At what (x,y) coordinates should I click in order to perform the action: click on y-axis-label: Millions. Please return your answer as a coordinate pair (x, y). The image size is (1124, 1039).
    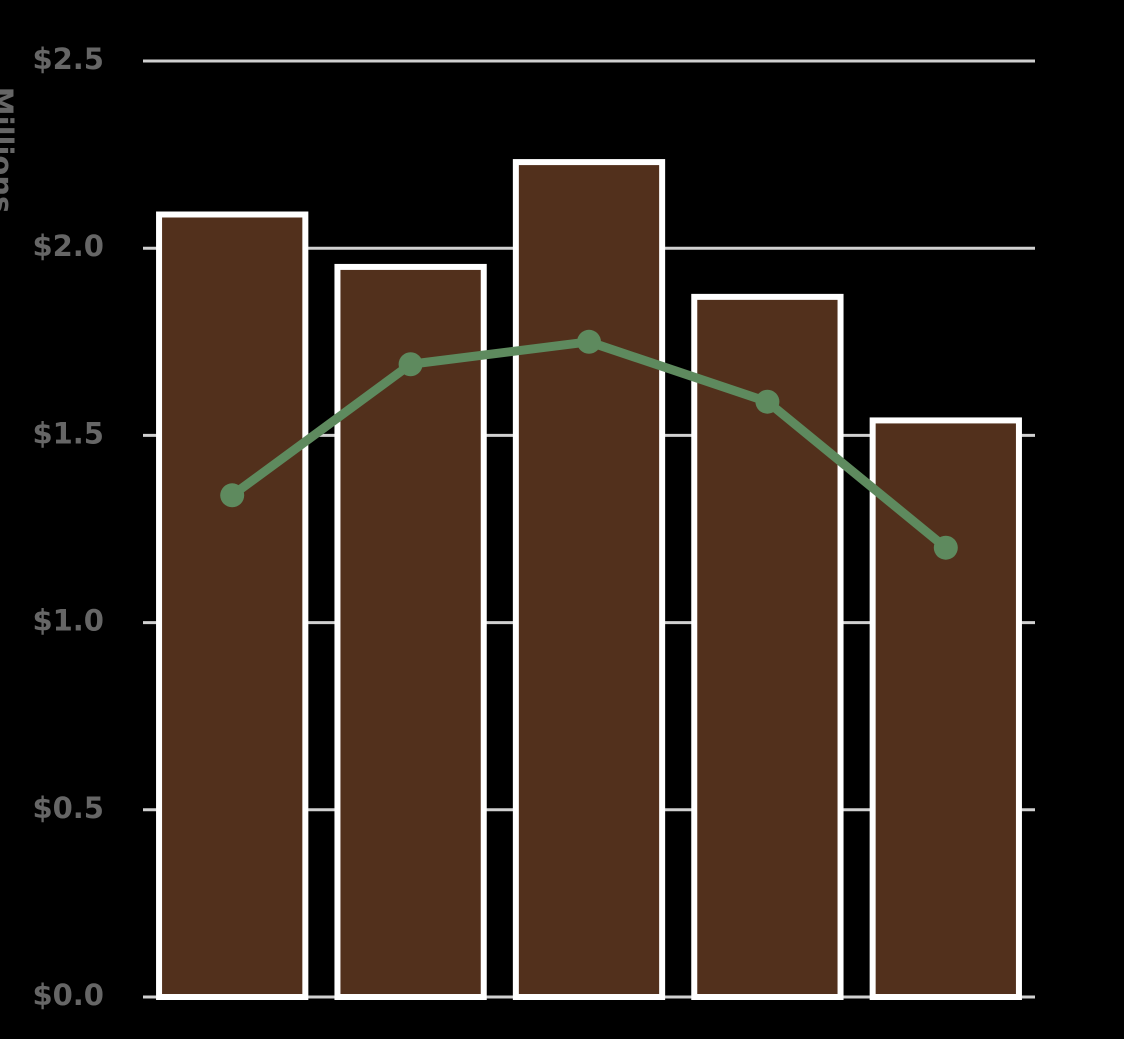
    Looking at the image, I should click on (9, 150).